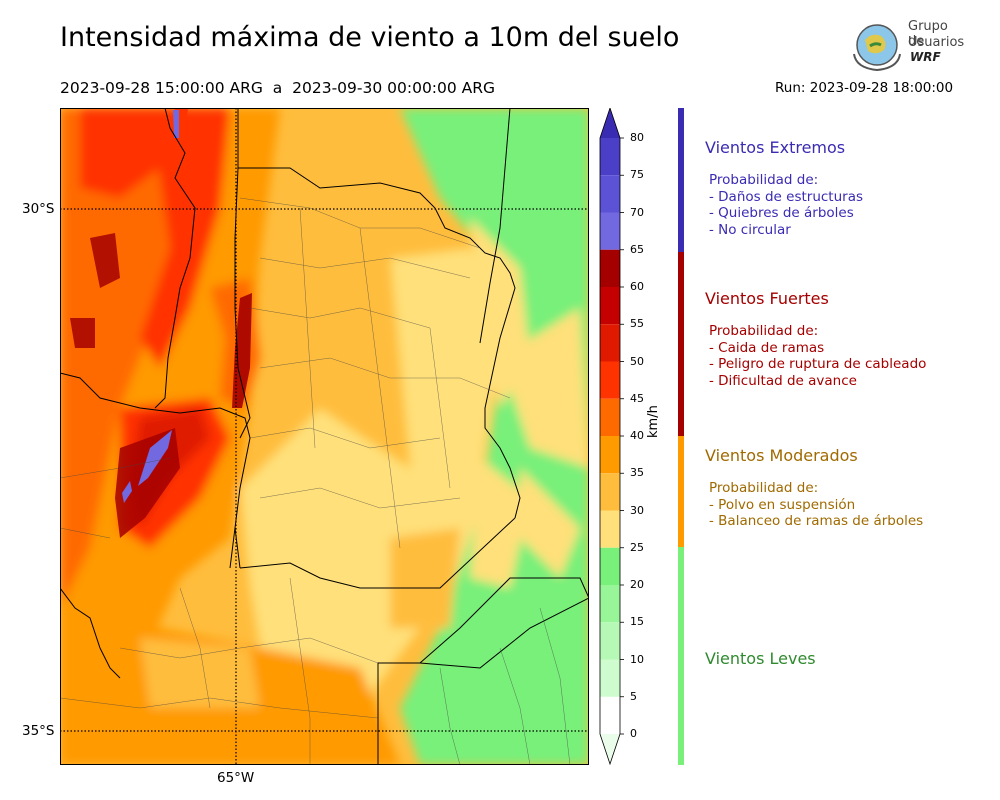 This screenshot has height=800, width=1000. I want to click on colorbar-tick-label: 55, so click(637, 324).